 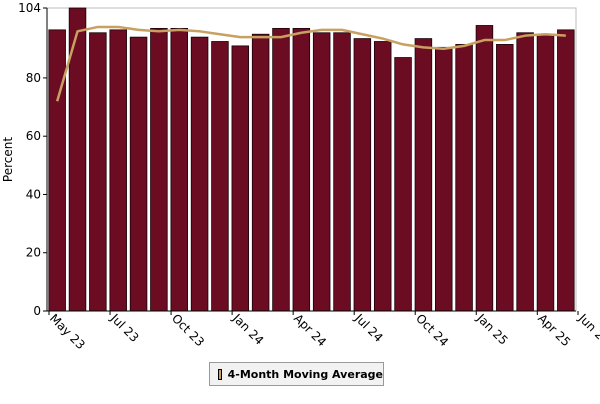 What do you see at coordinates (32, 159) in the screenshot?
I see `y-axis-ticks: 0 20 40 60 80 104` at bounding box center [32, 159].